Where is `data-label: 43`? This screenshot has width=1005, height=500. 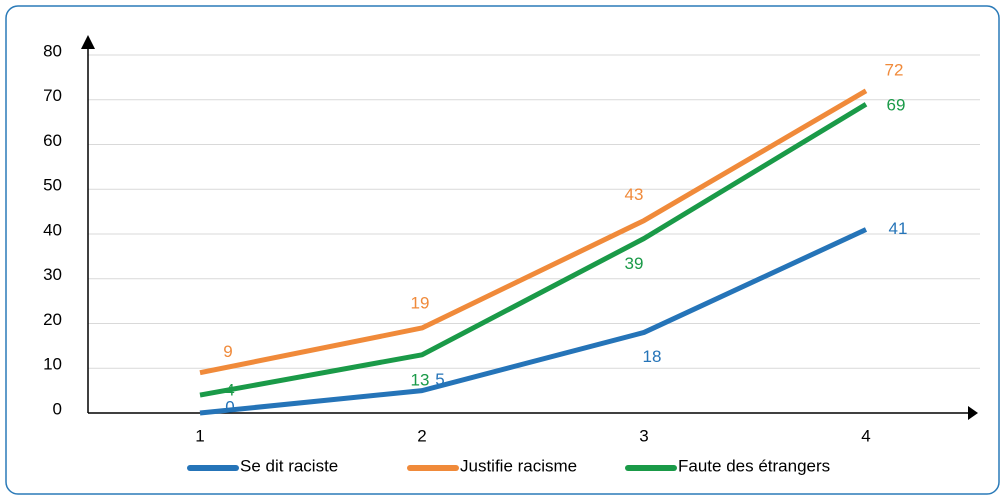
data-label: 43 is located at coordinates (634, 194).